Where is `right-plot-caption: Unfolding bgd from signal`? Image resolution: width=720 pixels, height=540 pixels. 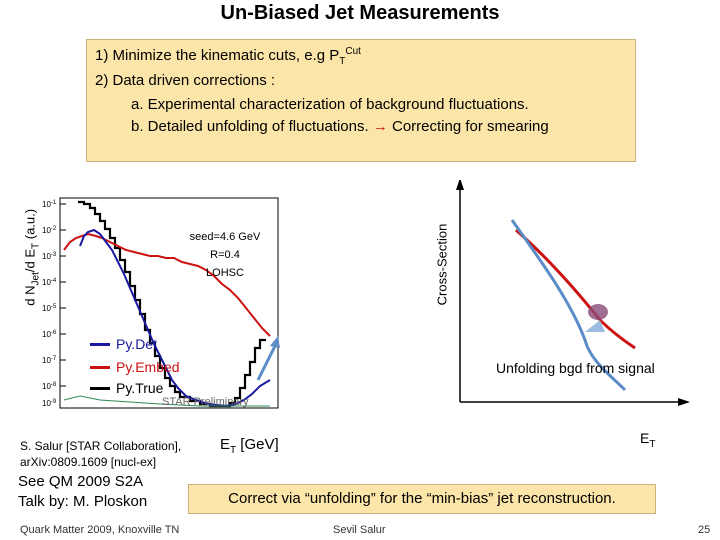
right-plot-caption: Unfolding bgd from signal is located at coordinates (575, 368).